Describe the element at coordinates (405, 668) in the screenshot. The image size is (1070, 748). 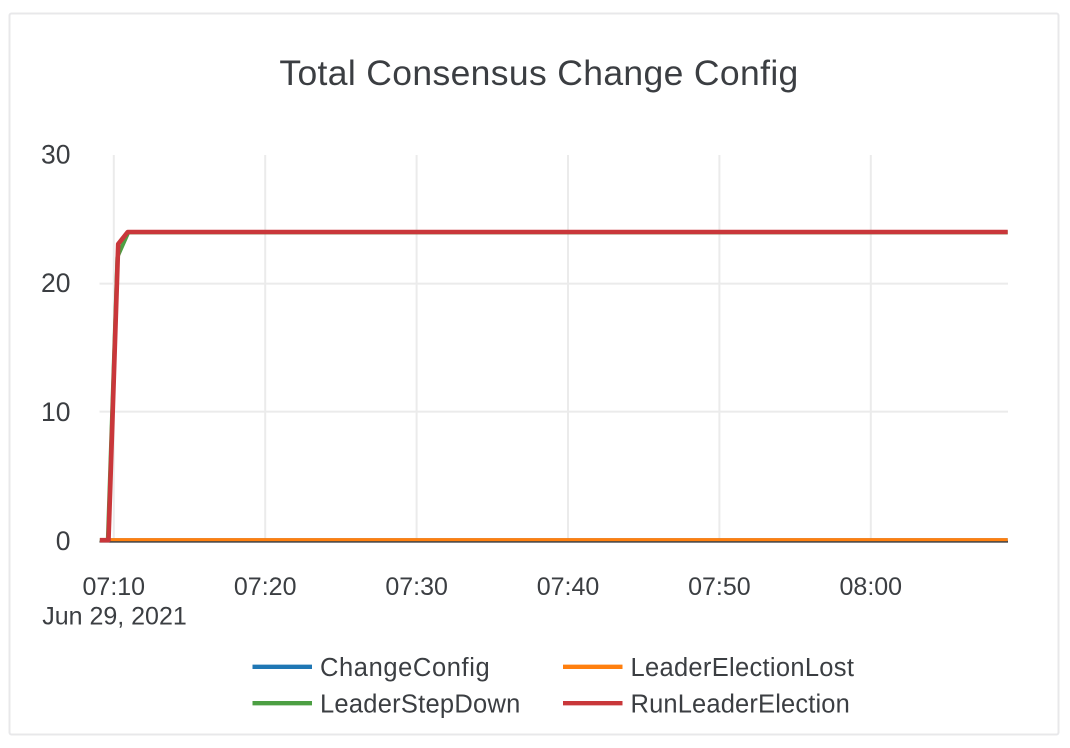
I see `svg-text: ChangeConfig` at that location.